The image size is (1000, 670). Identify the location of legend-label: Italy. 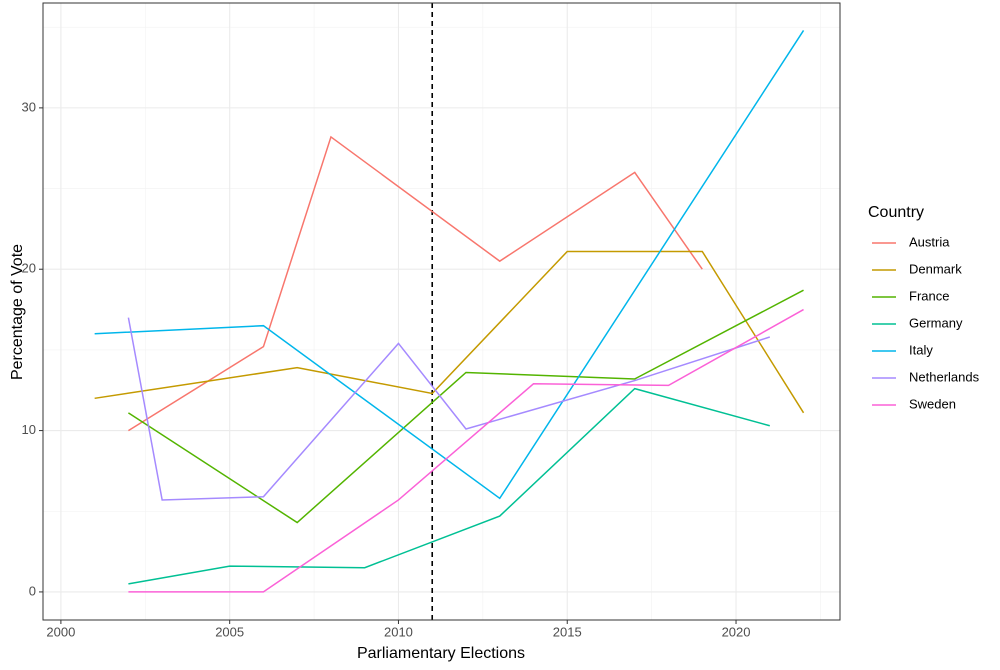
(921, 349).